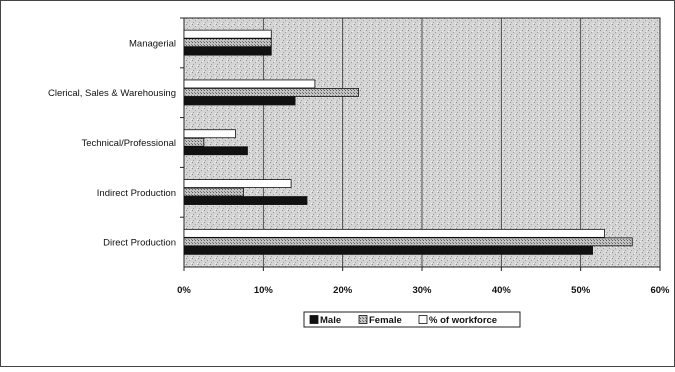  Describe the element at coordinates (343, 290) in the screenshot. I see `x-tick-label: 20%` at that location.